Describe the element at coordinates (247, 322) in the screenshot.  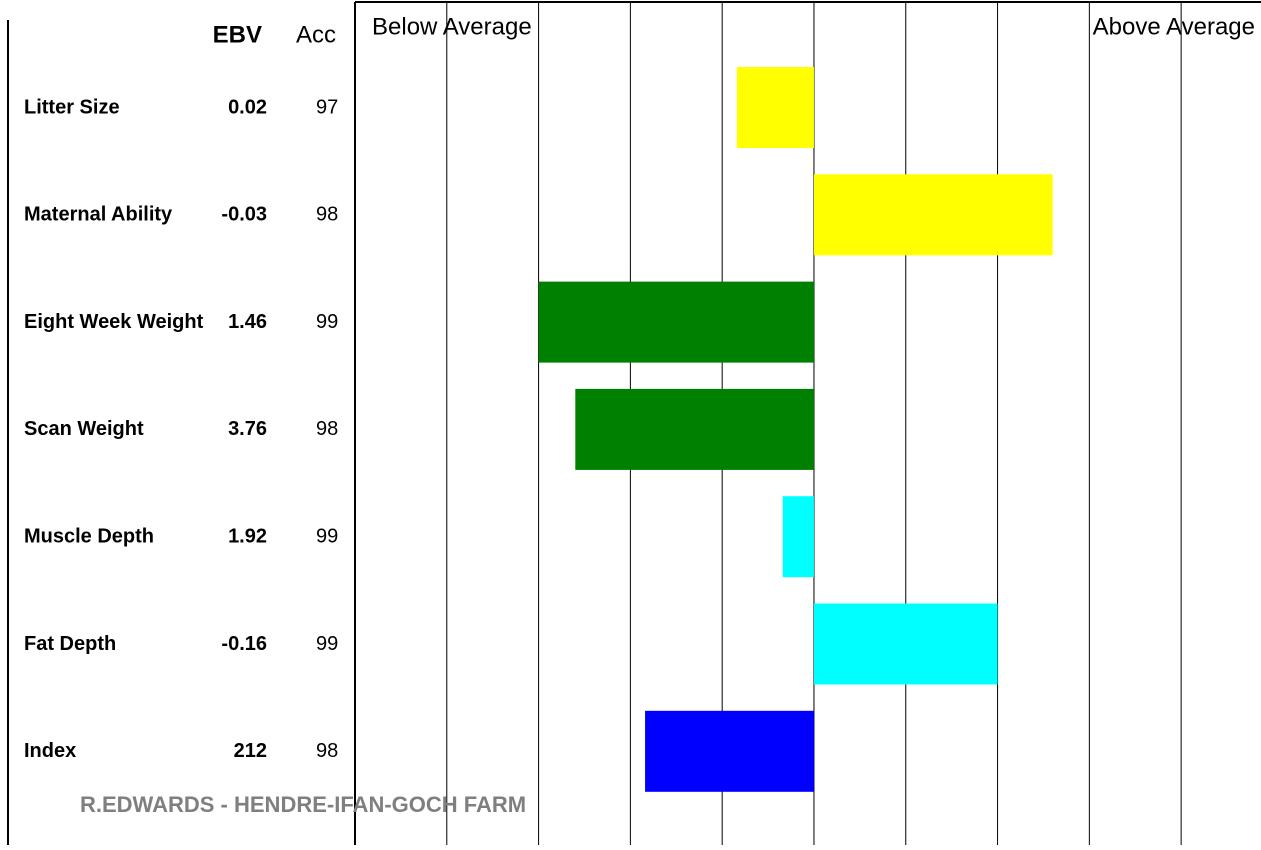
I see `ebv-value: 1.46` at that location.